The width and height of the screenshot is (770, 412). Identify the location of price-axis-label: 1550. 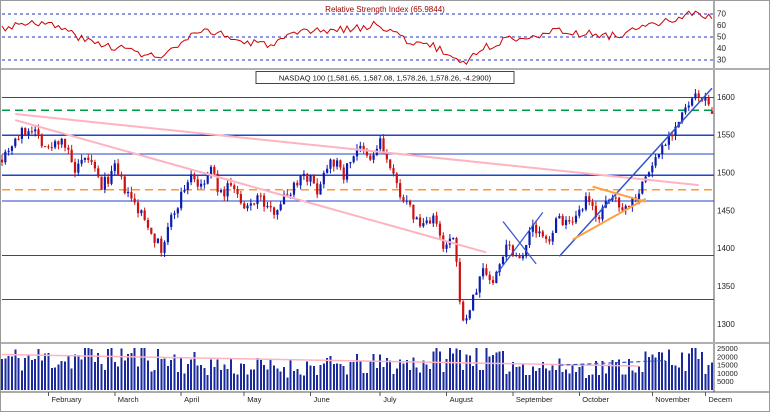
(726, 135).